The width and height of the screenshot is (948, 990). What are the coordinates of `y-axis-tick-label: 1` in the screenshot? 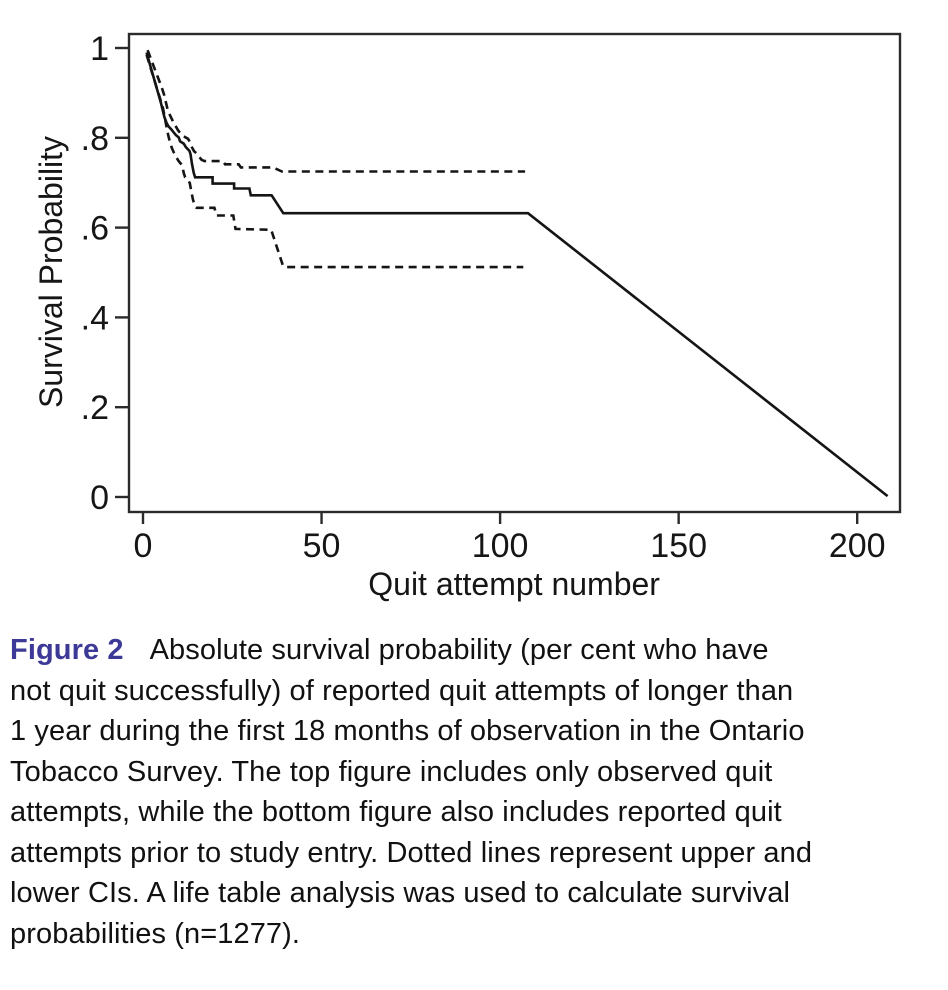 It's located at (99, 49).